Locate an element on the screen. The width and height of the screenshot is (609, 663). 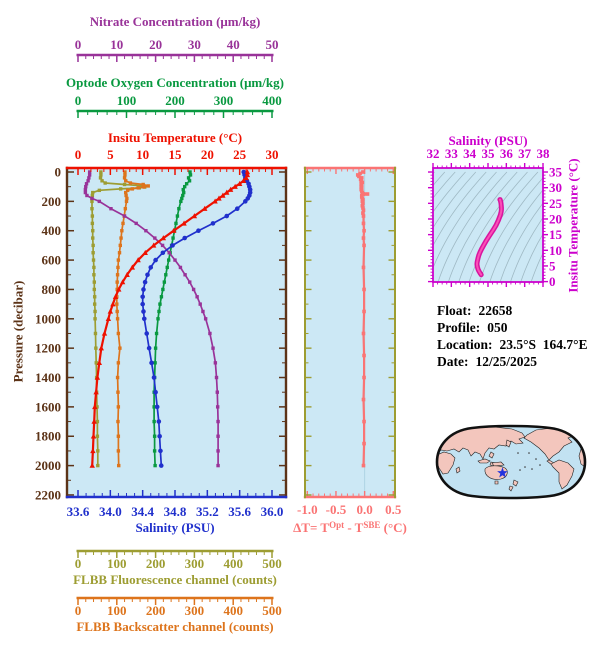
ts-temp-tick-label: 10 is located at coordinates (555, 250).